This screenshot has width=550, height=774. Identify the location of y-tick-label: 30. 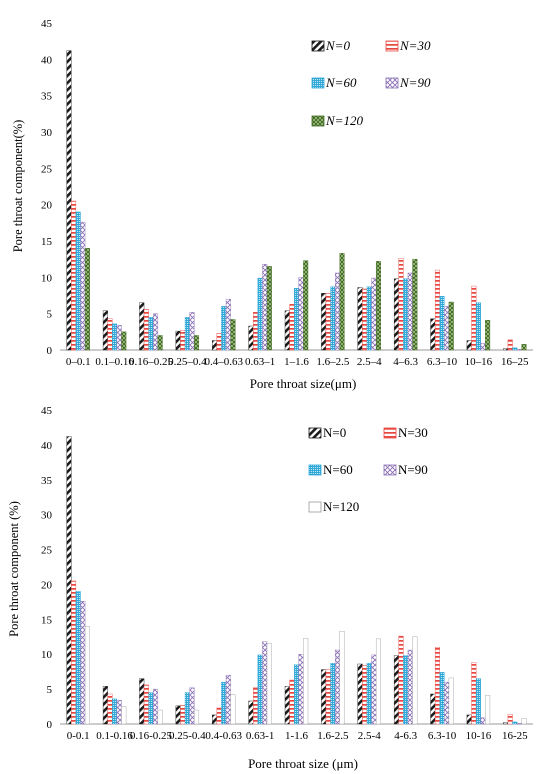
(47, 133).